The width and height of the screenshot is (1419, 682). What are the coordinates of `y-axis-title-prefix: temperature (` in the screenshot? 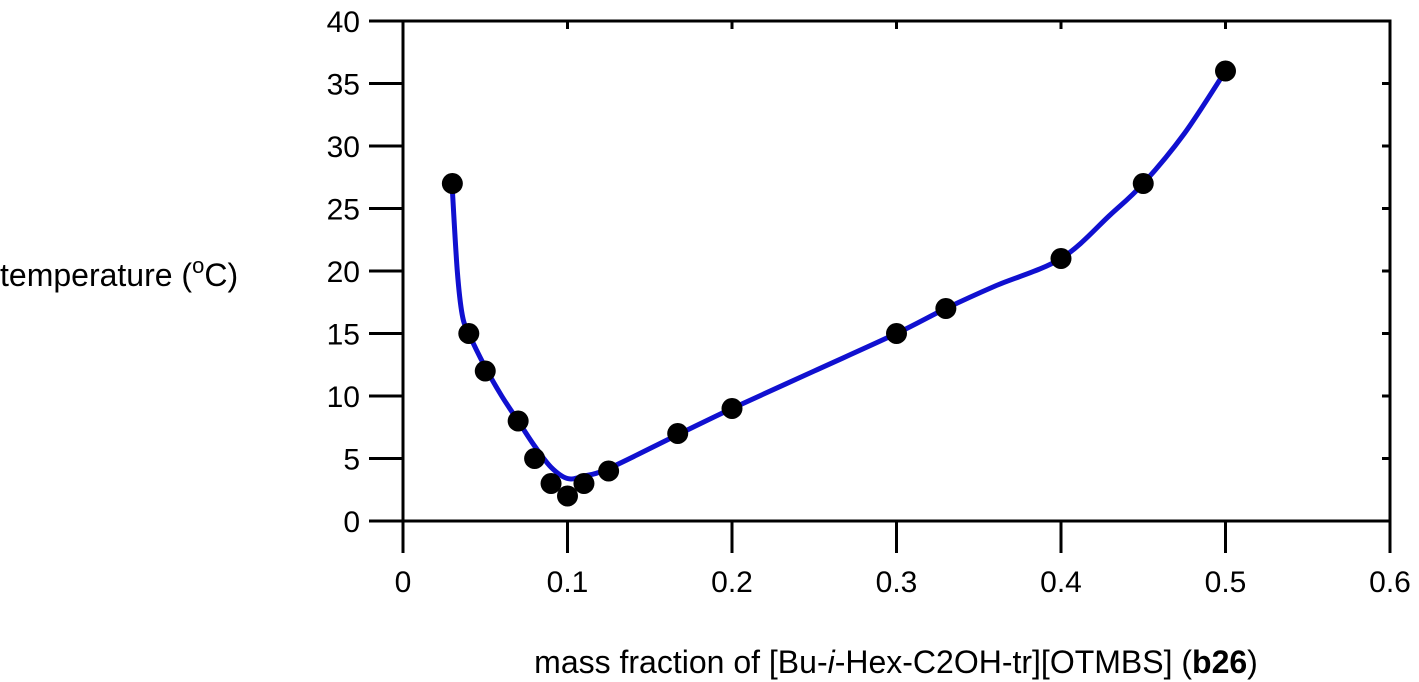 It's located at (96, 275).